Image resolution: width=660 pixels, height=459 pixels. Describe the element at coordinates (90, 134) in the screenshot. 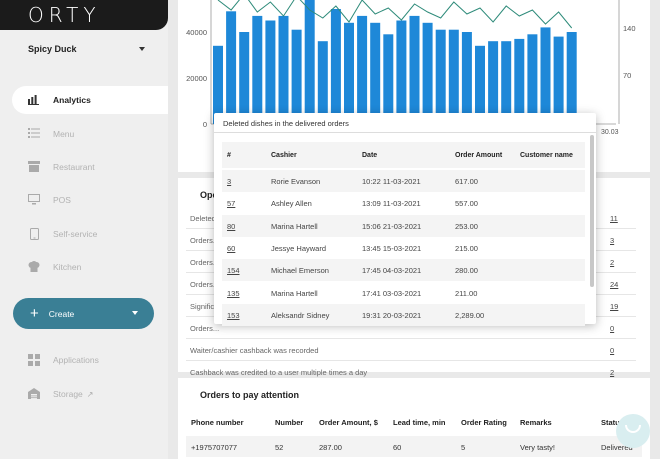

I see `sidebar-item-menu: Menu` at that location.